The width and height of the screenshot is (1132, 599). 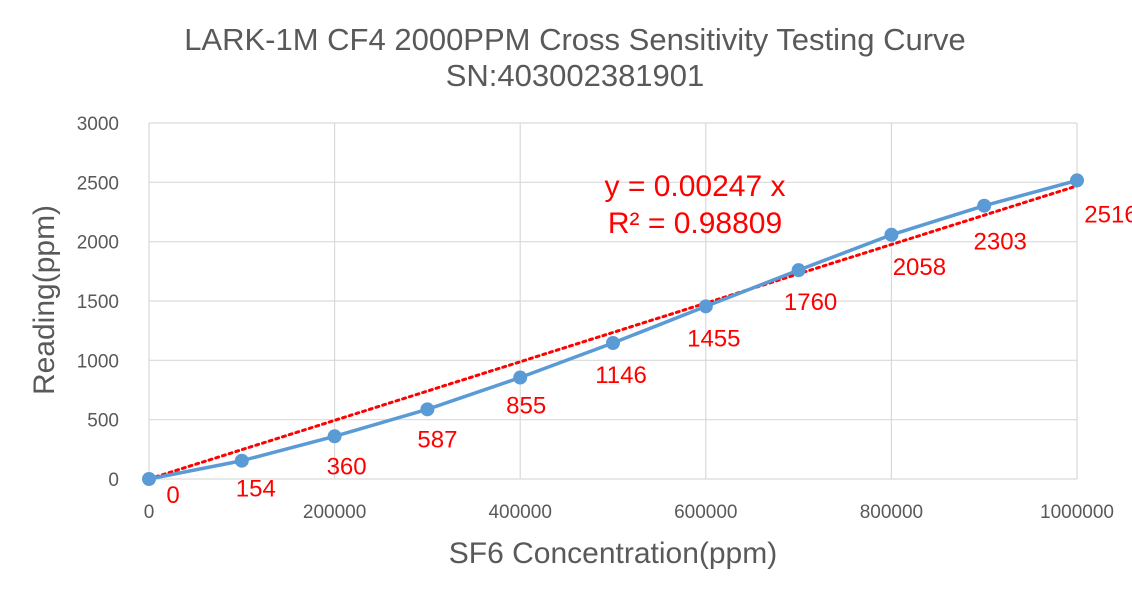 I want to click on y-tick-label-3: 1500, so click(x=98, y=302).